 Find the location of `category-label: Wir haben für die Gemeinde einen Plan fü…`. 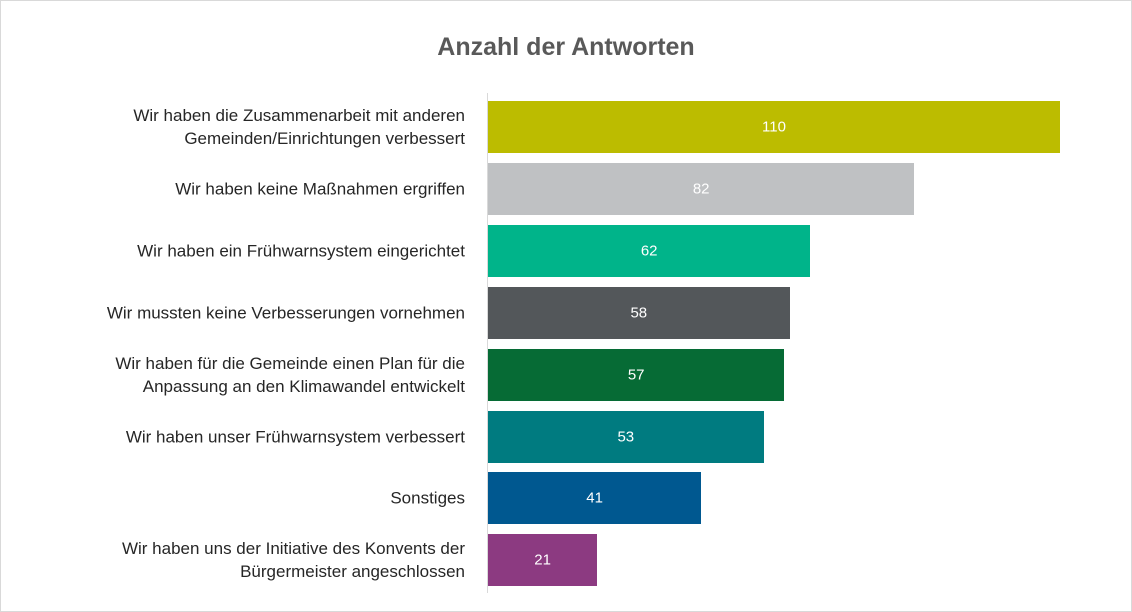

category-label: Wir haben für die Gemeinde einen Plan fü… is located at coordinates (290, 374).